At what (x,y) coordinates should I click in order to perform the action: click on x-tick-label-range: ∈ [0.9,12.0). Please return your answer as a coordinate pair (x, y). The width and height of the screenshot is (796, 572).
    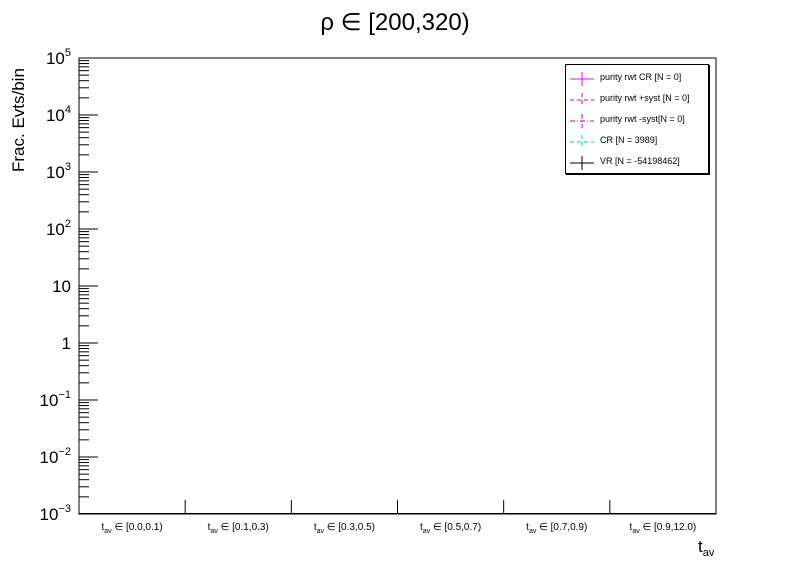
    Looking at the image, I should click on (668, 527).